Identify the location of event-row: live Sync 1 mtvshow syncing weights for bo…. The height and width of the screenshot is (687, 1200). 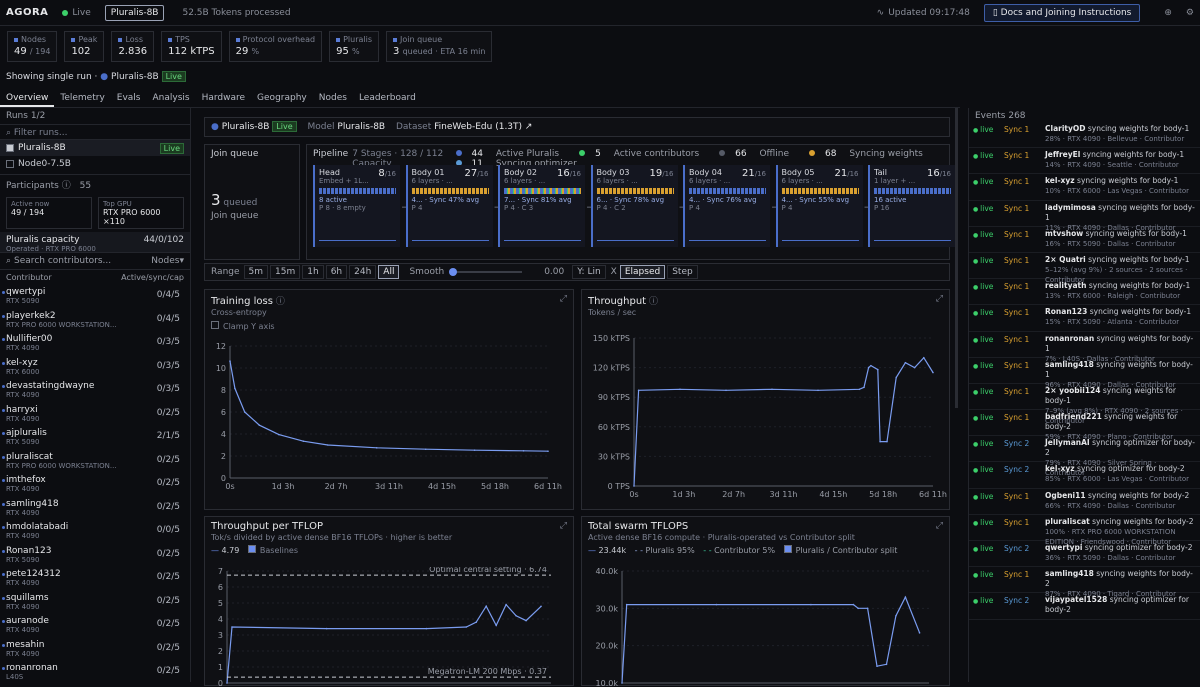
(1084, 240).